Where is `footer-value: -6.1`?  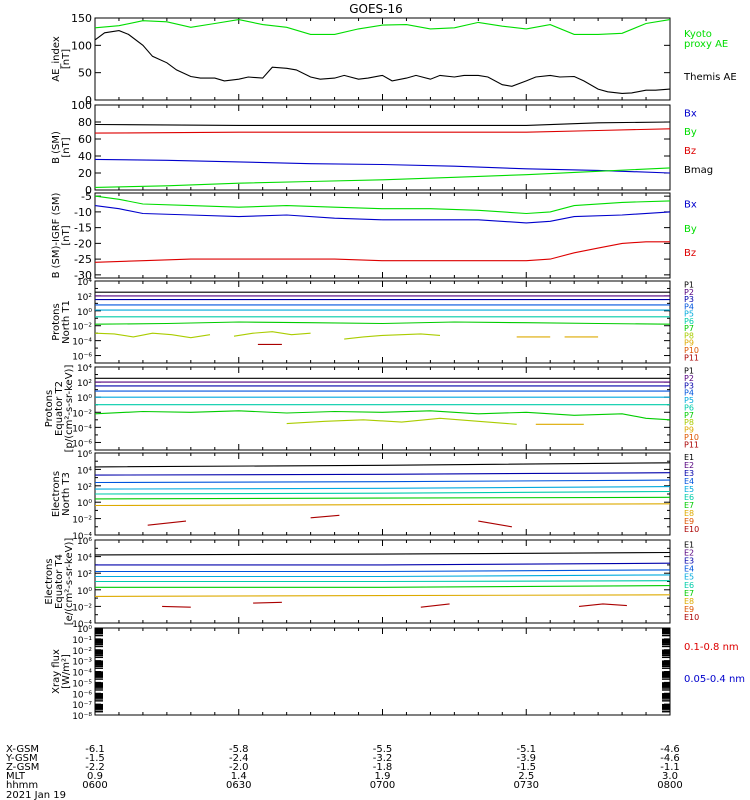 footer-value: -6.1 is located at coordinates (95, 749).